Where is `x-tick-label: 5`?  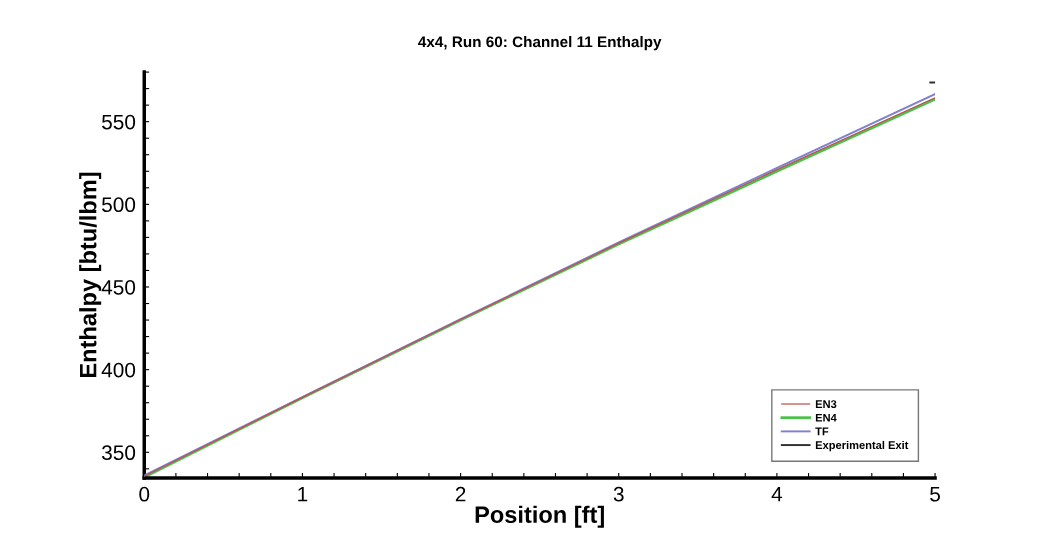 x-tick-label: 5 is located at coordinates (935, 494).